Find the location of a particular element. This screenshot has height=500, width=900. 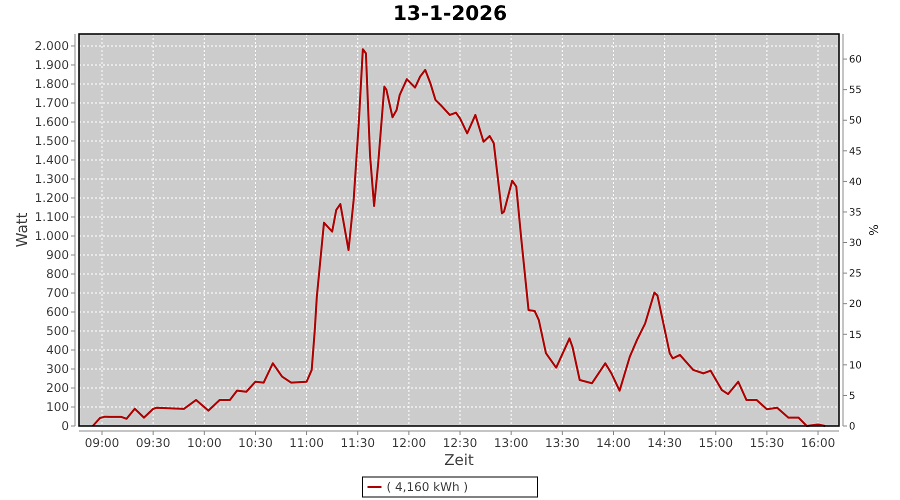

x-tick-label: 13:00 is located at coordinates (511, 443).